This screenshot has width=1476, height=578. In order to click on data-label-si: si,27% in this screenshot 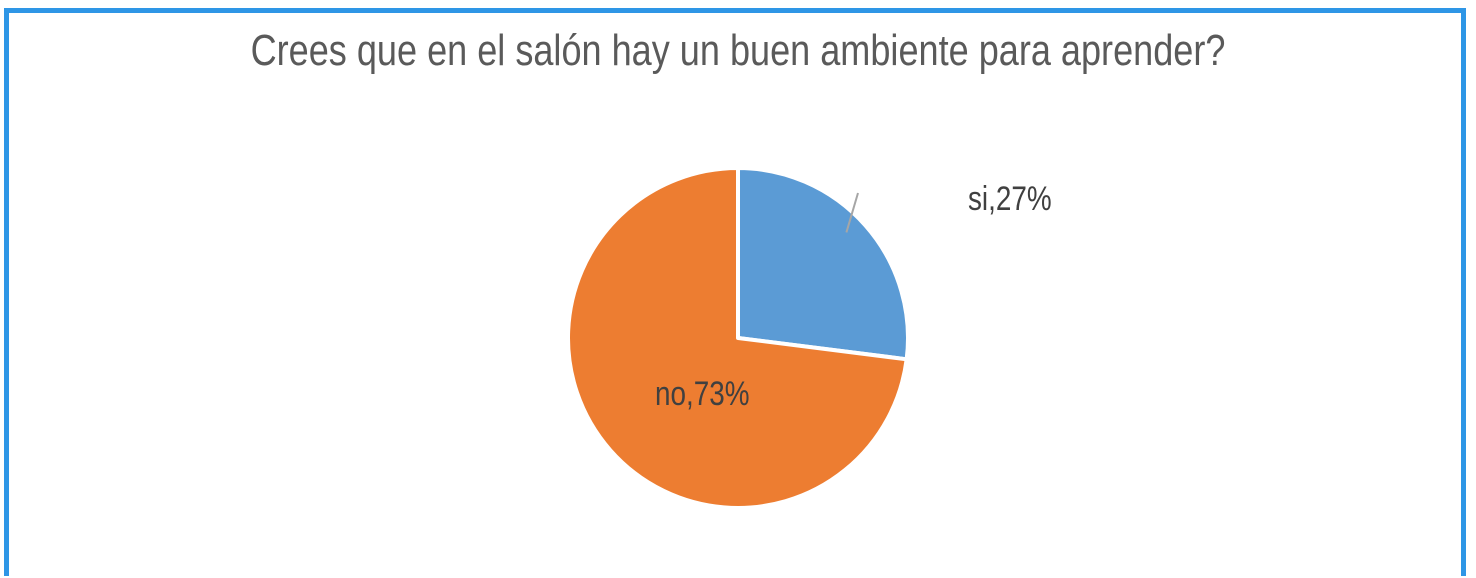, I will do `click(1010, 198)`.